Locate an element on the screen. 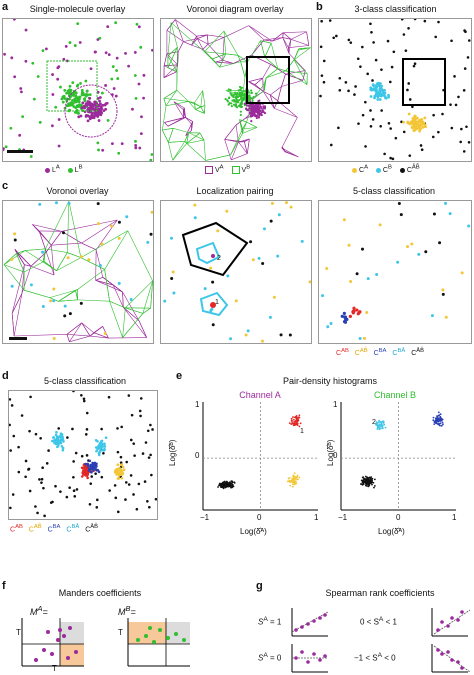  e-xtick-a-0: 0 is located at coordinates (259, 517).